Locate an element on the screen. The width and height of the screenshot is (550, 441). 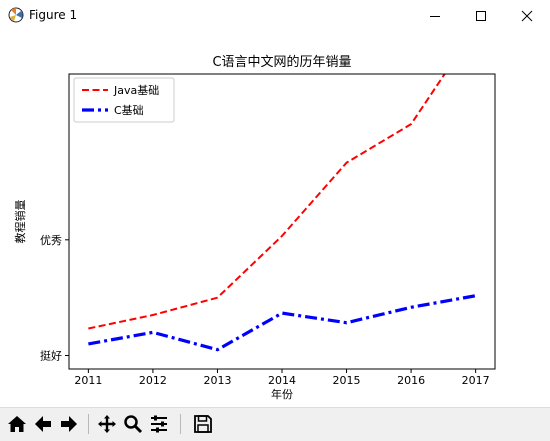
forward-button is located at coordinates (69, 424).